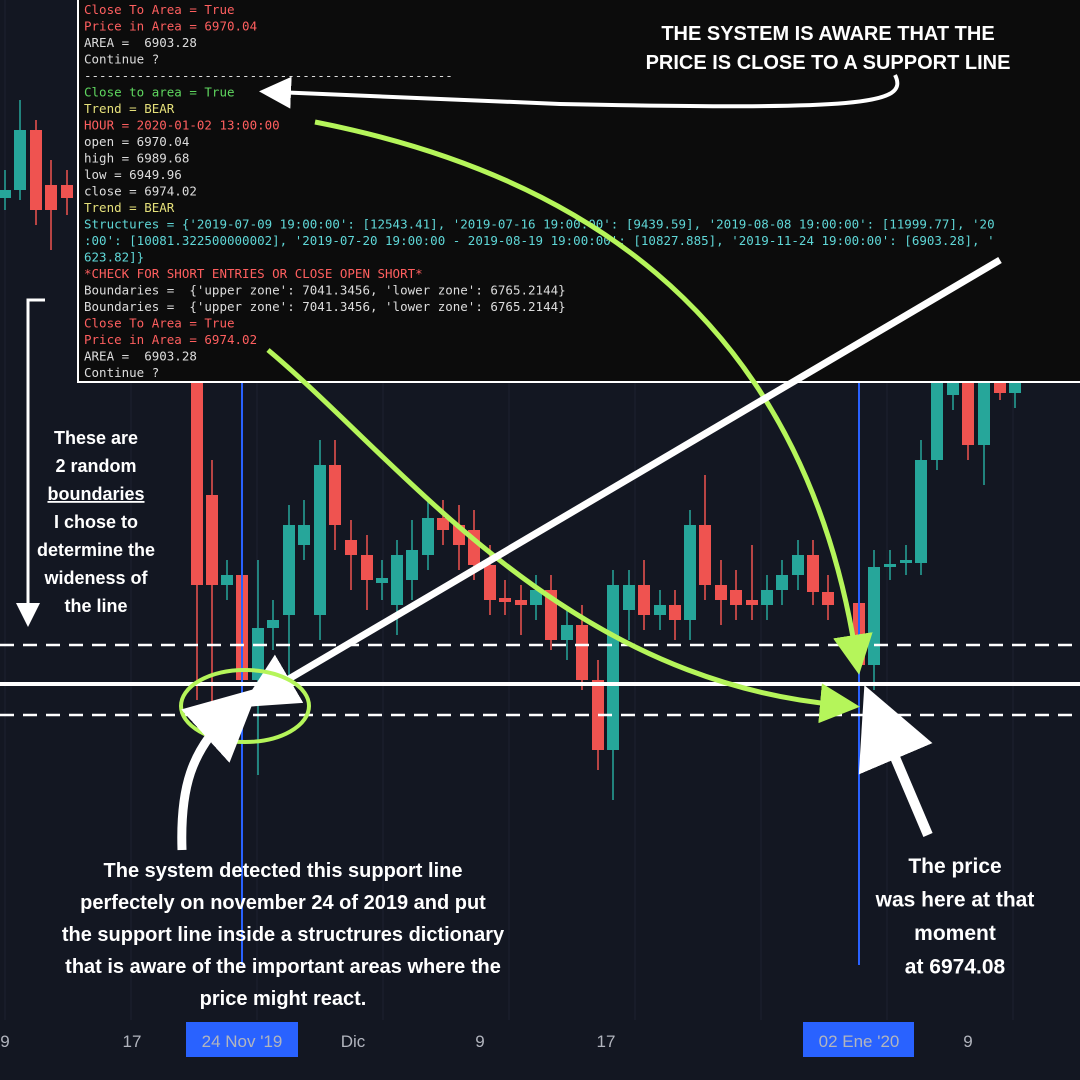 Image resolution: width=1080 pixels, height=1080 pixels. What do you see at coordinates (95, 606) in the screenshot?
I see `annotation-line: the line` at bounding box center [95, 606].